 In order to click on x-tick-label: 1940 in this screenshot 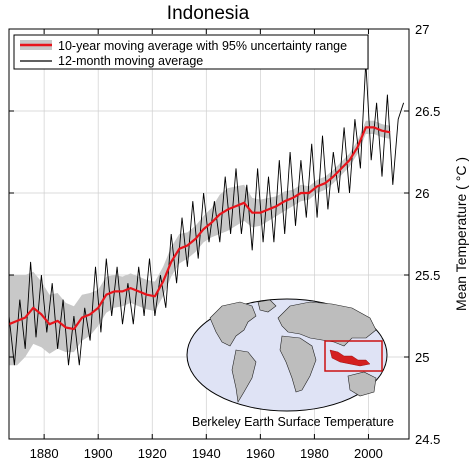, I will do `click(206, 453)`.